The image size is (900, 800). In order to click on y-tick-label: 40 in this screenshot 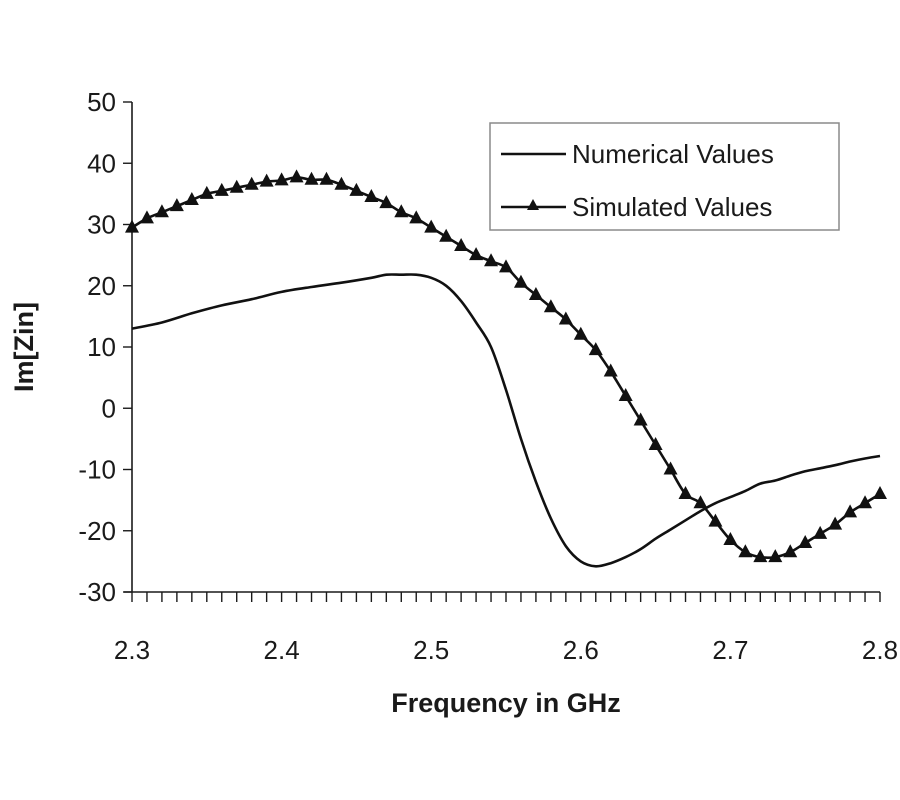, I will do `click(101, 163)`.